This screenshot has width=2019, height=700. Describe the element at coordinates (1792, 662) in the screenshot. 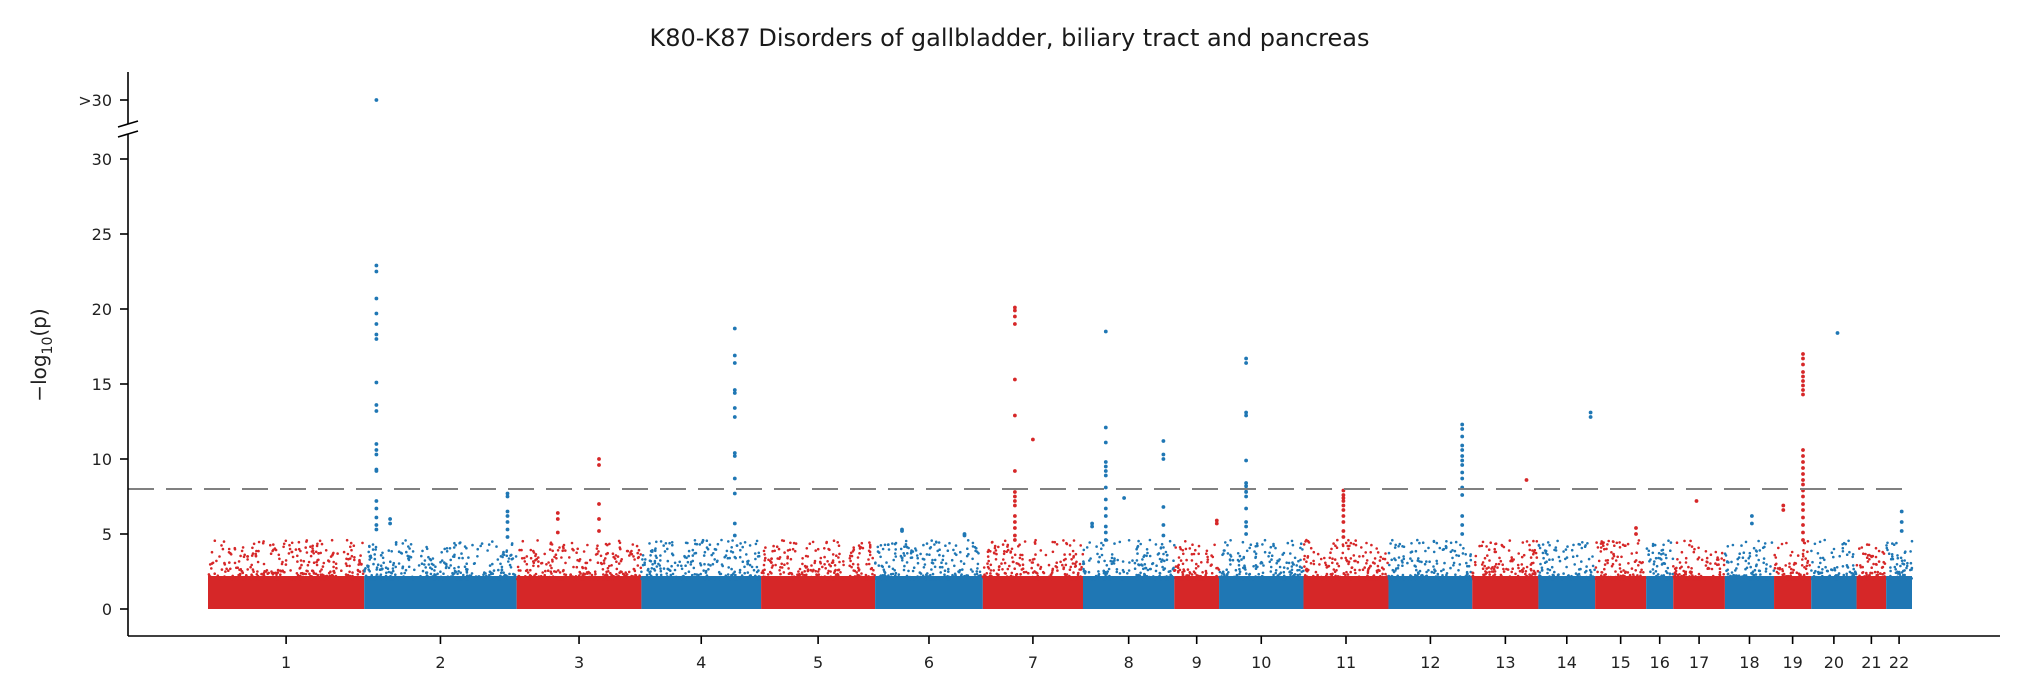

I see `x-tick-label-chr-19: 19` at that location.